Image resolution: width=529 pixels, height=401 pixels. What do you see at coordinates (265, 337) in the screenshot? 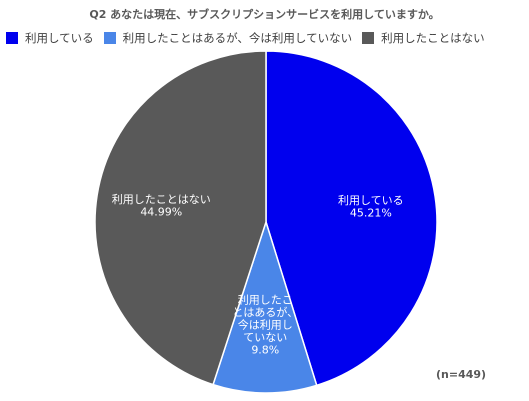
I see `slice-label-line: ていない` at bounding box center [265, 337].